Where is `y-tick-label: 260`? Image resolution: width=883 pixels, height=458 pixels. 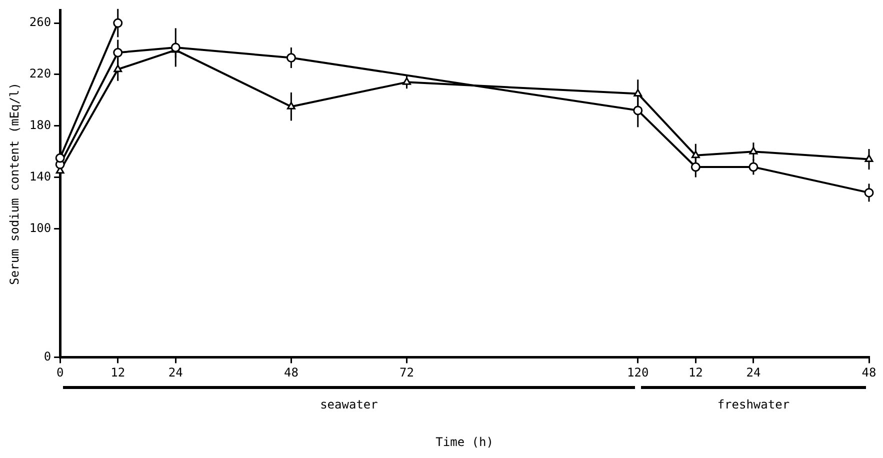 y-tick-label: 260 is located at coordinates (40, 22).